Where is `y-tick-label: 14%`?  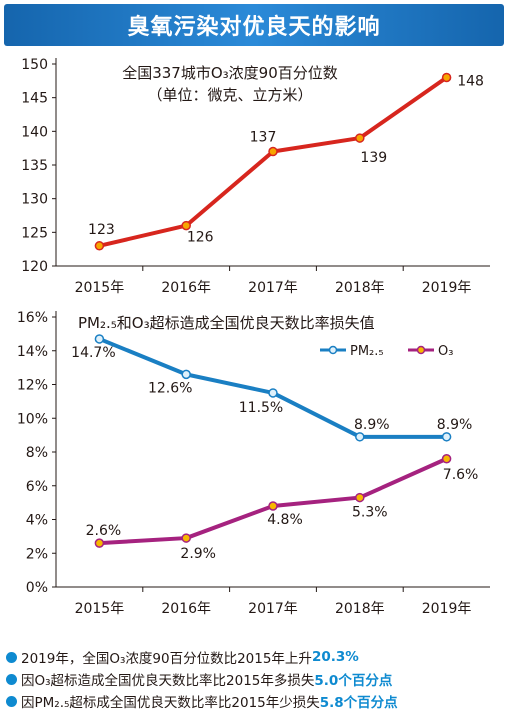 y-tick-label: 14% is located at coordinates (32, 352).